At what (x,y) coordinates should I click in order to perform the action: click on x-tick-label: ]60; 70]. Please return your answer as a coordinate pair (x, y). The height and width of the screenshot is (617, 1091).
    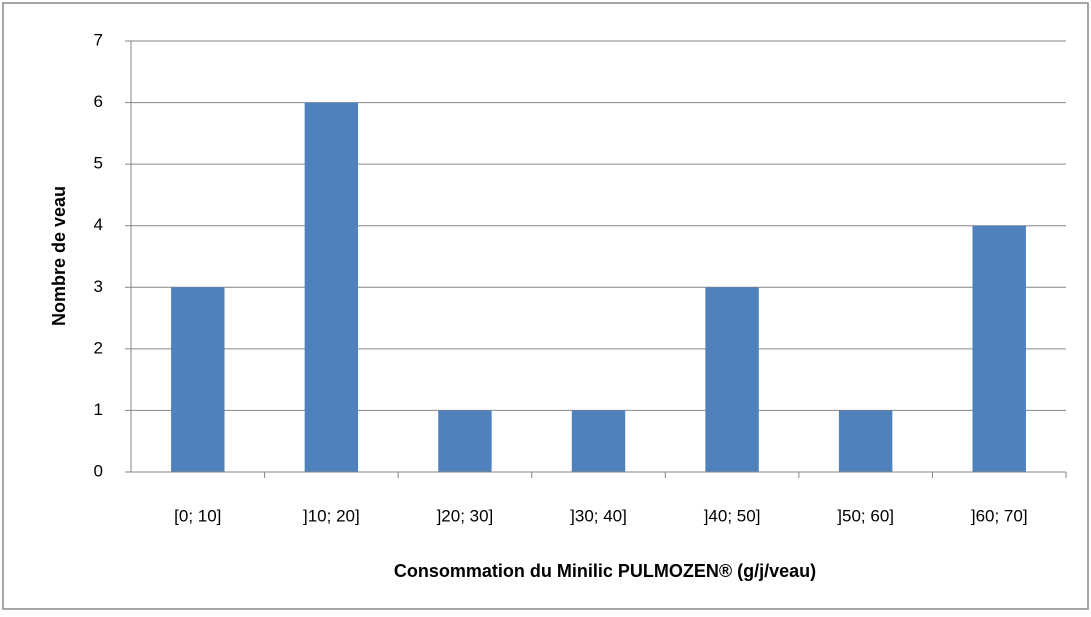
    Looking at the image, I should click on (999, 515).